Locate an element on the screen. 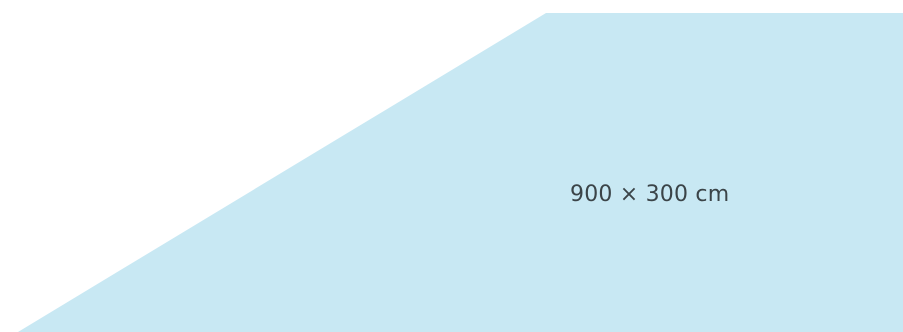  dimension-label: 900 × 300 cm is located at coordinates (650, 194).